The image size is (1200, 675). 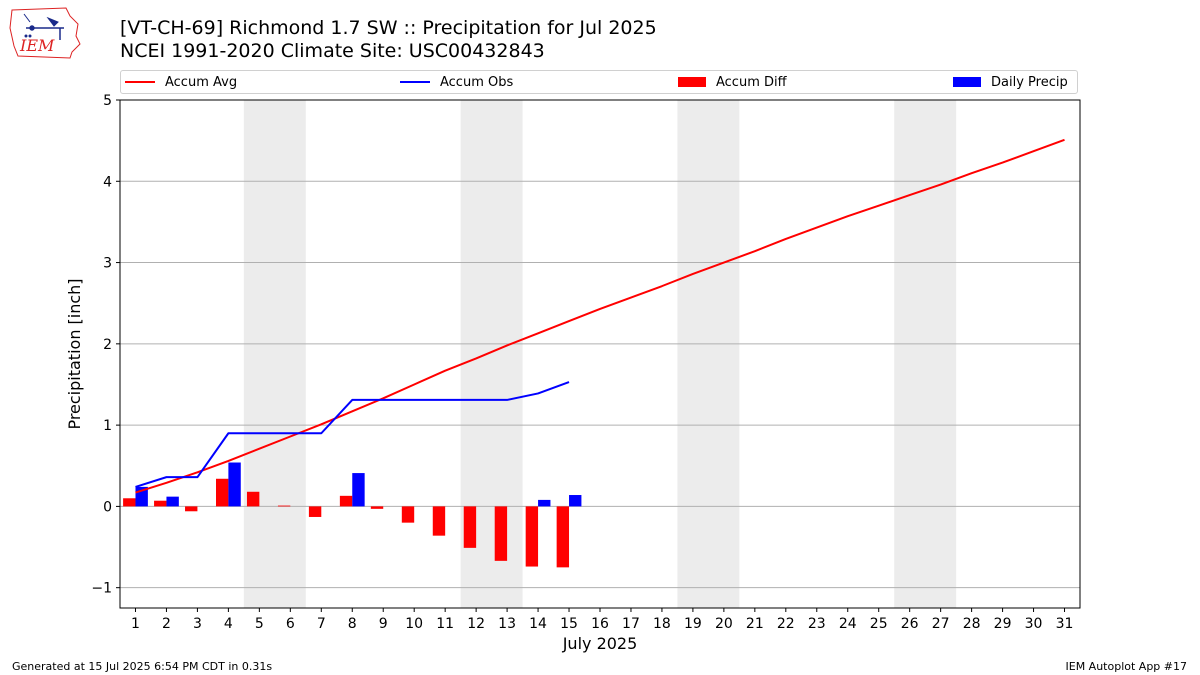 What do you see at coordinates (786, 624) in the screenshot?
I see `x-tick-label: 22` at bounding box center [786, 624].